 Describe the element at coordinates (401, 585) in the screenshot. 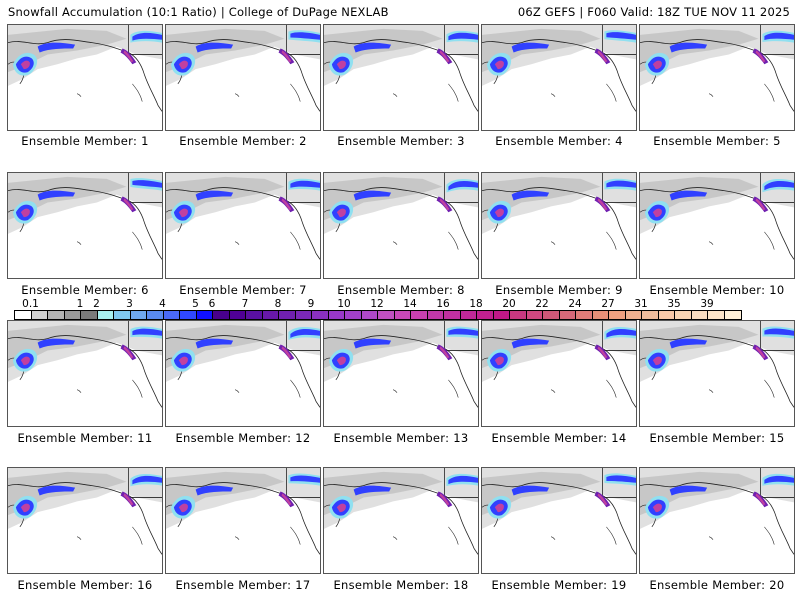

I see `panel-label: Ensemble Member: 18` at that location.